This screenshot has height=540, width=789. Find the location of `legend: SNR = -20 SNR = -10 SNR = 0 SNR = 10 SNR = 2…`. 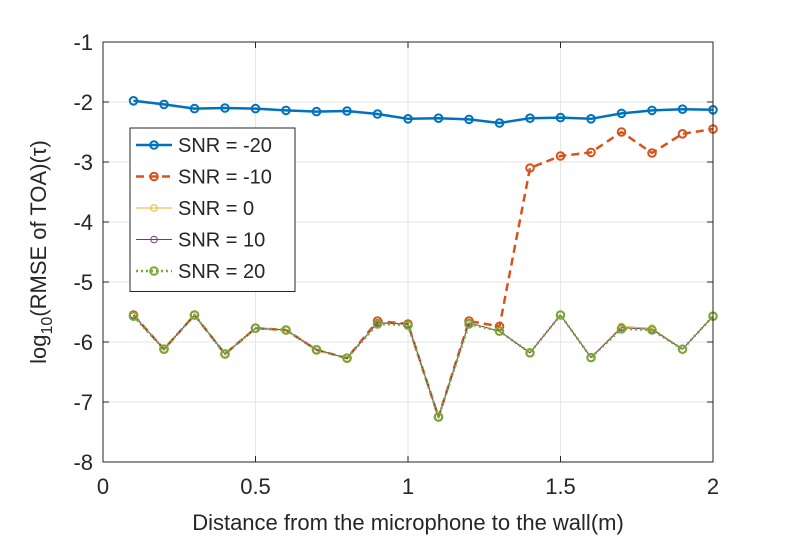

legend: SNR = -20 SNR = -10 SNR = 0 SNR = 10 SNR = 2… is located at coordinates (212, 209).